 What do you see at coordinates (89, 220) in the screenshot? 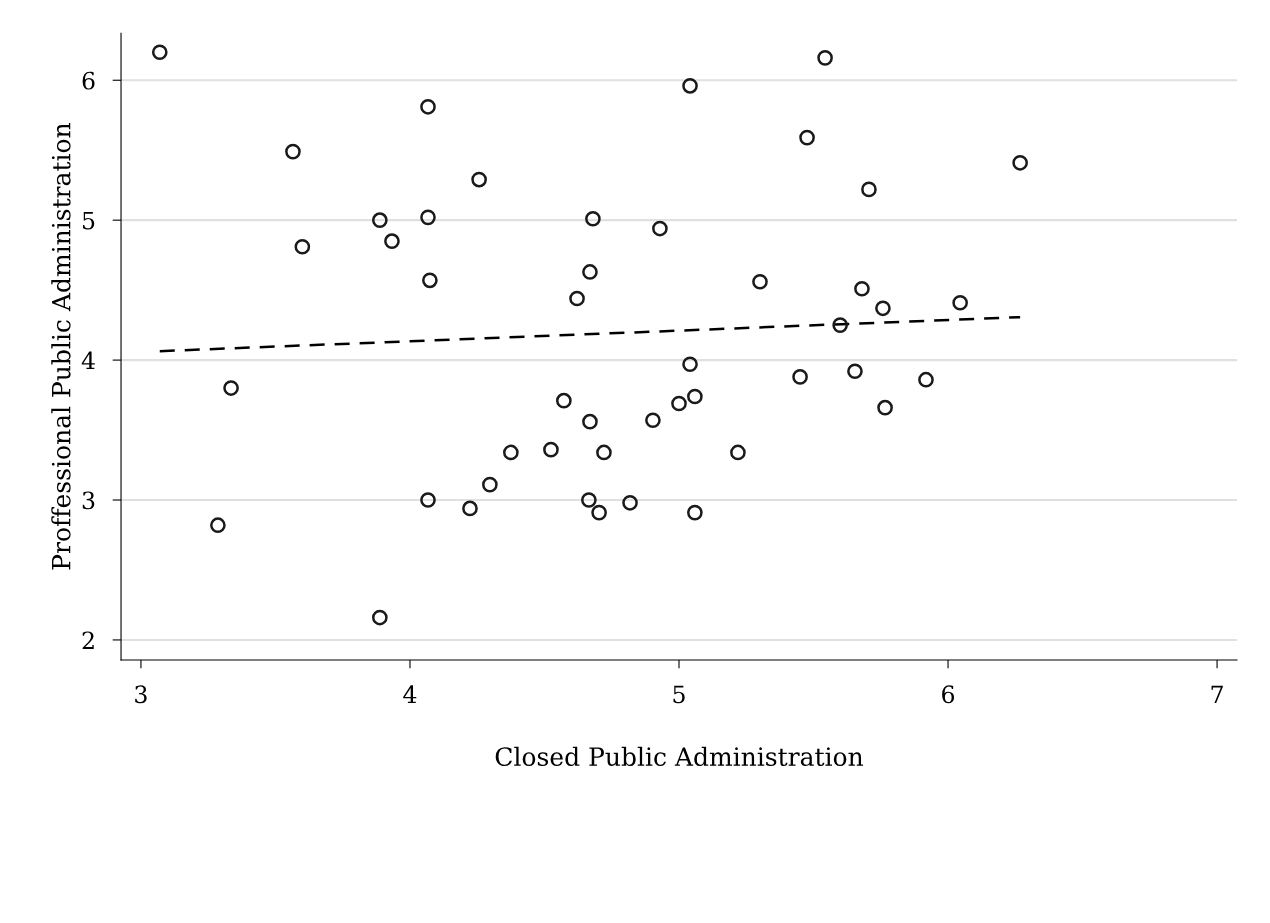
I see `y-tick-label: 5` at bounding box center [89, 220].